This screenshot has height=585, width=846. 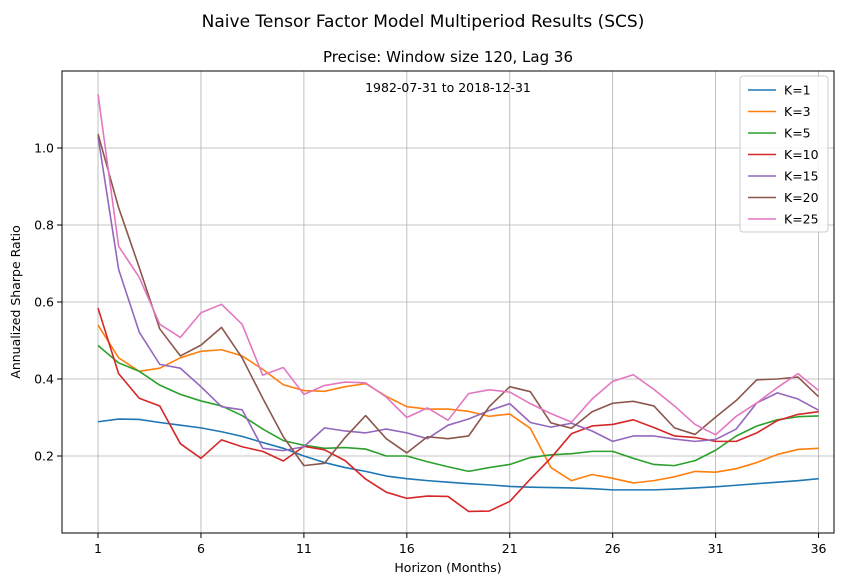 What do you see at coordinates (15, 301) in the screenshot?
I see `y-axis-label: Annualized Sharpe Ratio` at bounding box center [15, 301].